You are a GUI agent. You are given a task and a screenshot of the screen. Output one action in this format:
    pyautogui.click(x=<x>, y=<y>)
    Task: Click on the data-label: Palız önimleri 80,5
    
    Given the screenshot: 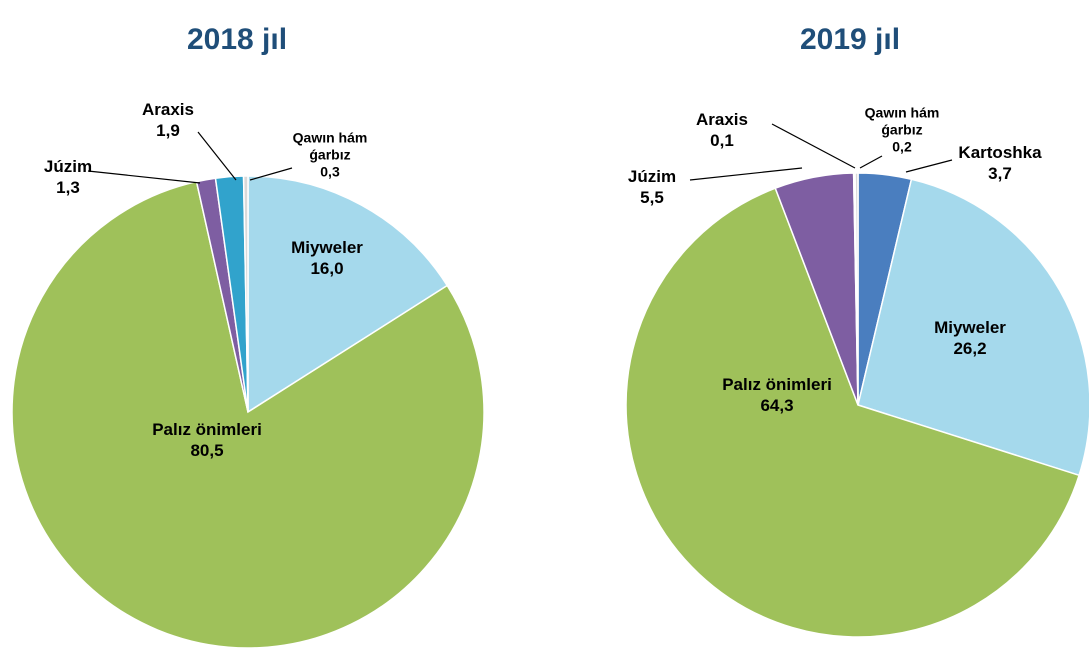 What is the action you would take?
    pyautogui.click(x=207, y=440)
    